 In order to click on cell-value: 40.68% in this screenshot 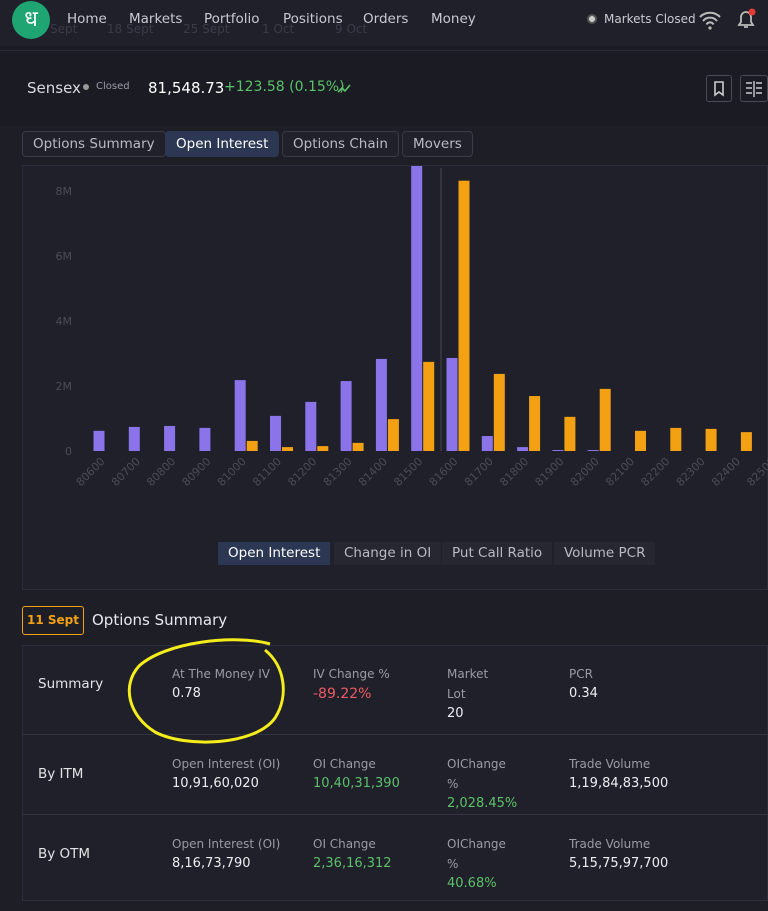, I will do `click(472, 883)`.